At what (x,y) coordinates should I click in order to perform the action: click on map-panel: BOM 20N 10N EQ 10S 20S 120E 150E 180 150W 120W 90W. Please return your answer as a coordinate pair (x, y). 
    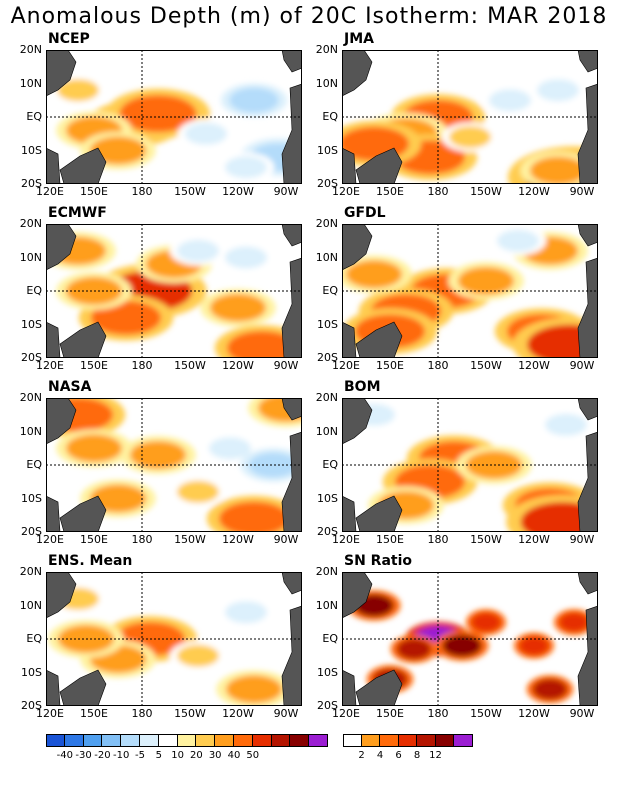
    Looking at the image, I should click on (457, 462).